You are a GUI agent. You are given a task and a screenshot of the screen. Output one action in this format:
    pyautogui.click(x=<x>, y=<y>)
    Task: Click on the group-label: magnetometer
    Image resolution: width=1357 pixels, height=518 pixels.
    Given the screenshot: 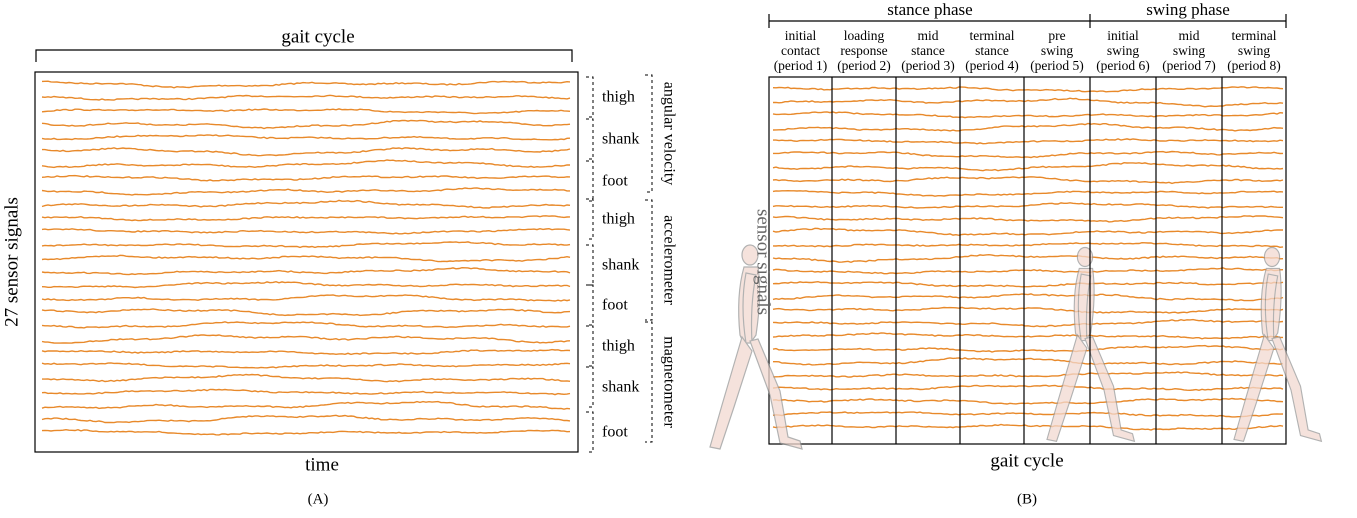 What is the action you would take?
    pyautogui.click(x=668, y=382)
    